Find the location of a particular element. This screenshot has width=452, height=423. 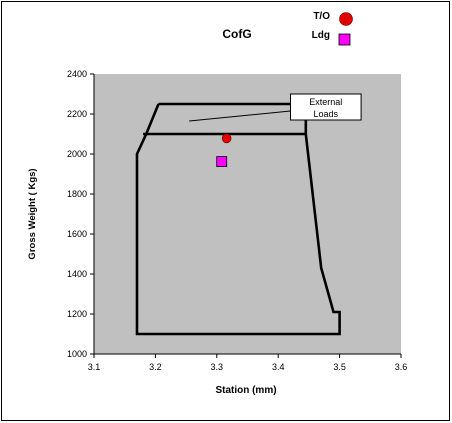

annotation-text: Loads is located at coordinates (326, 114).